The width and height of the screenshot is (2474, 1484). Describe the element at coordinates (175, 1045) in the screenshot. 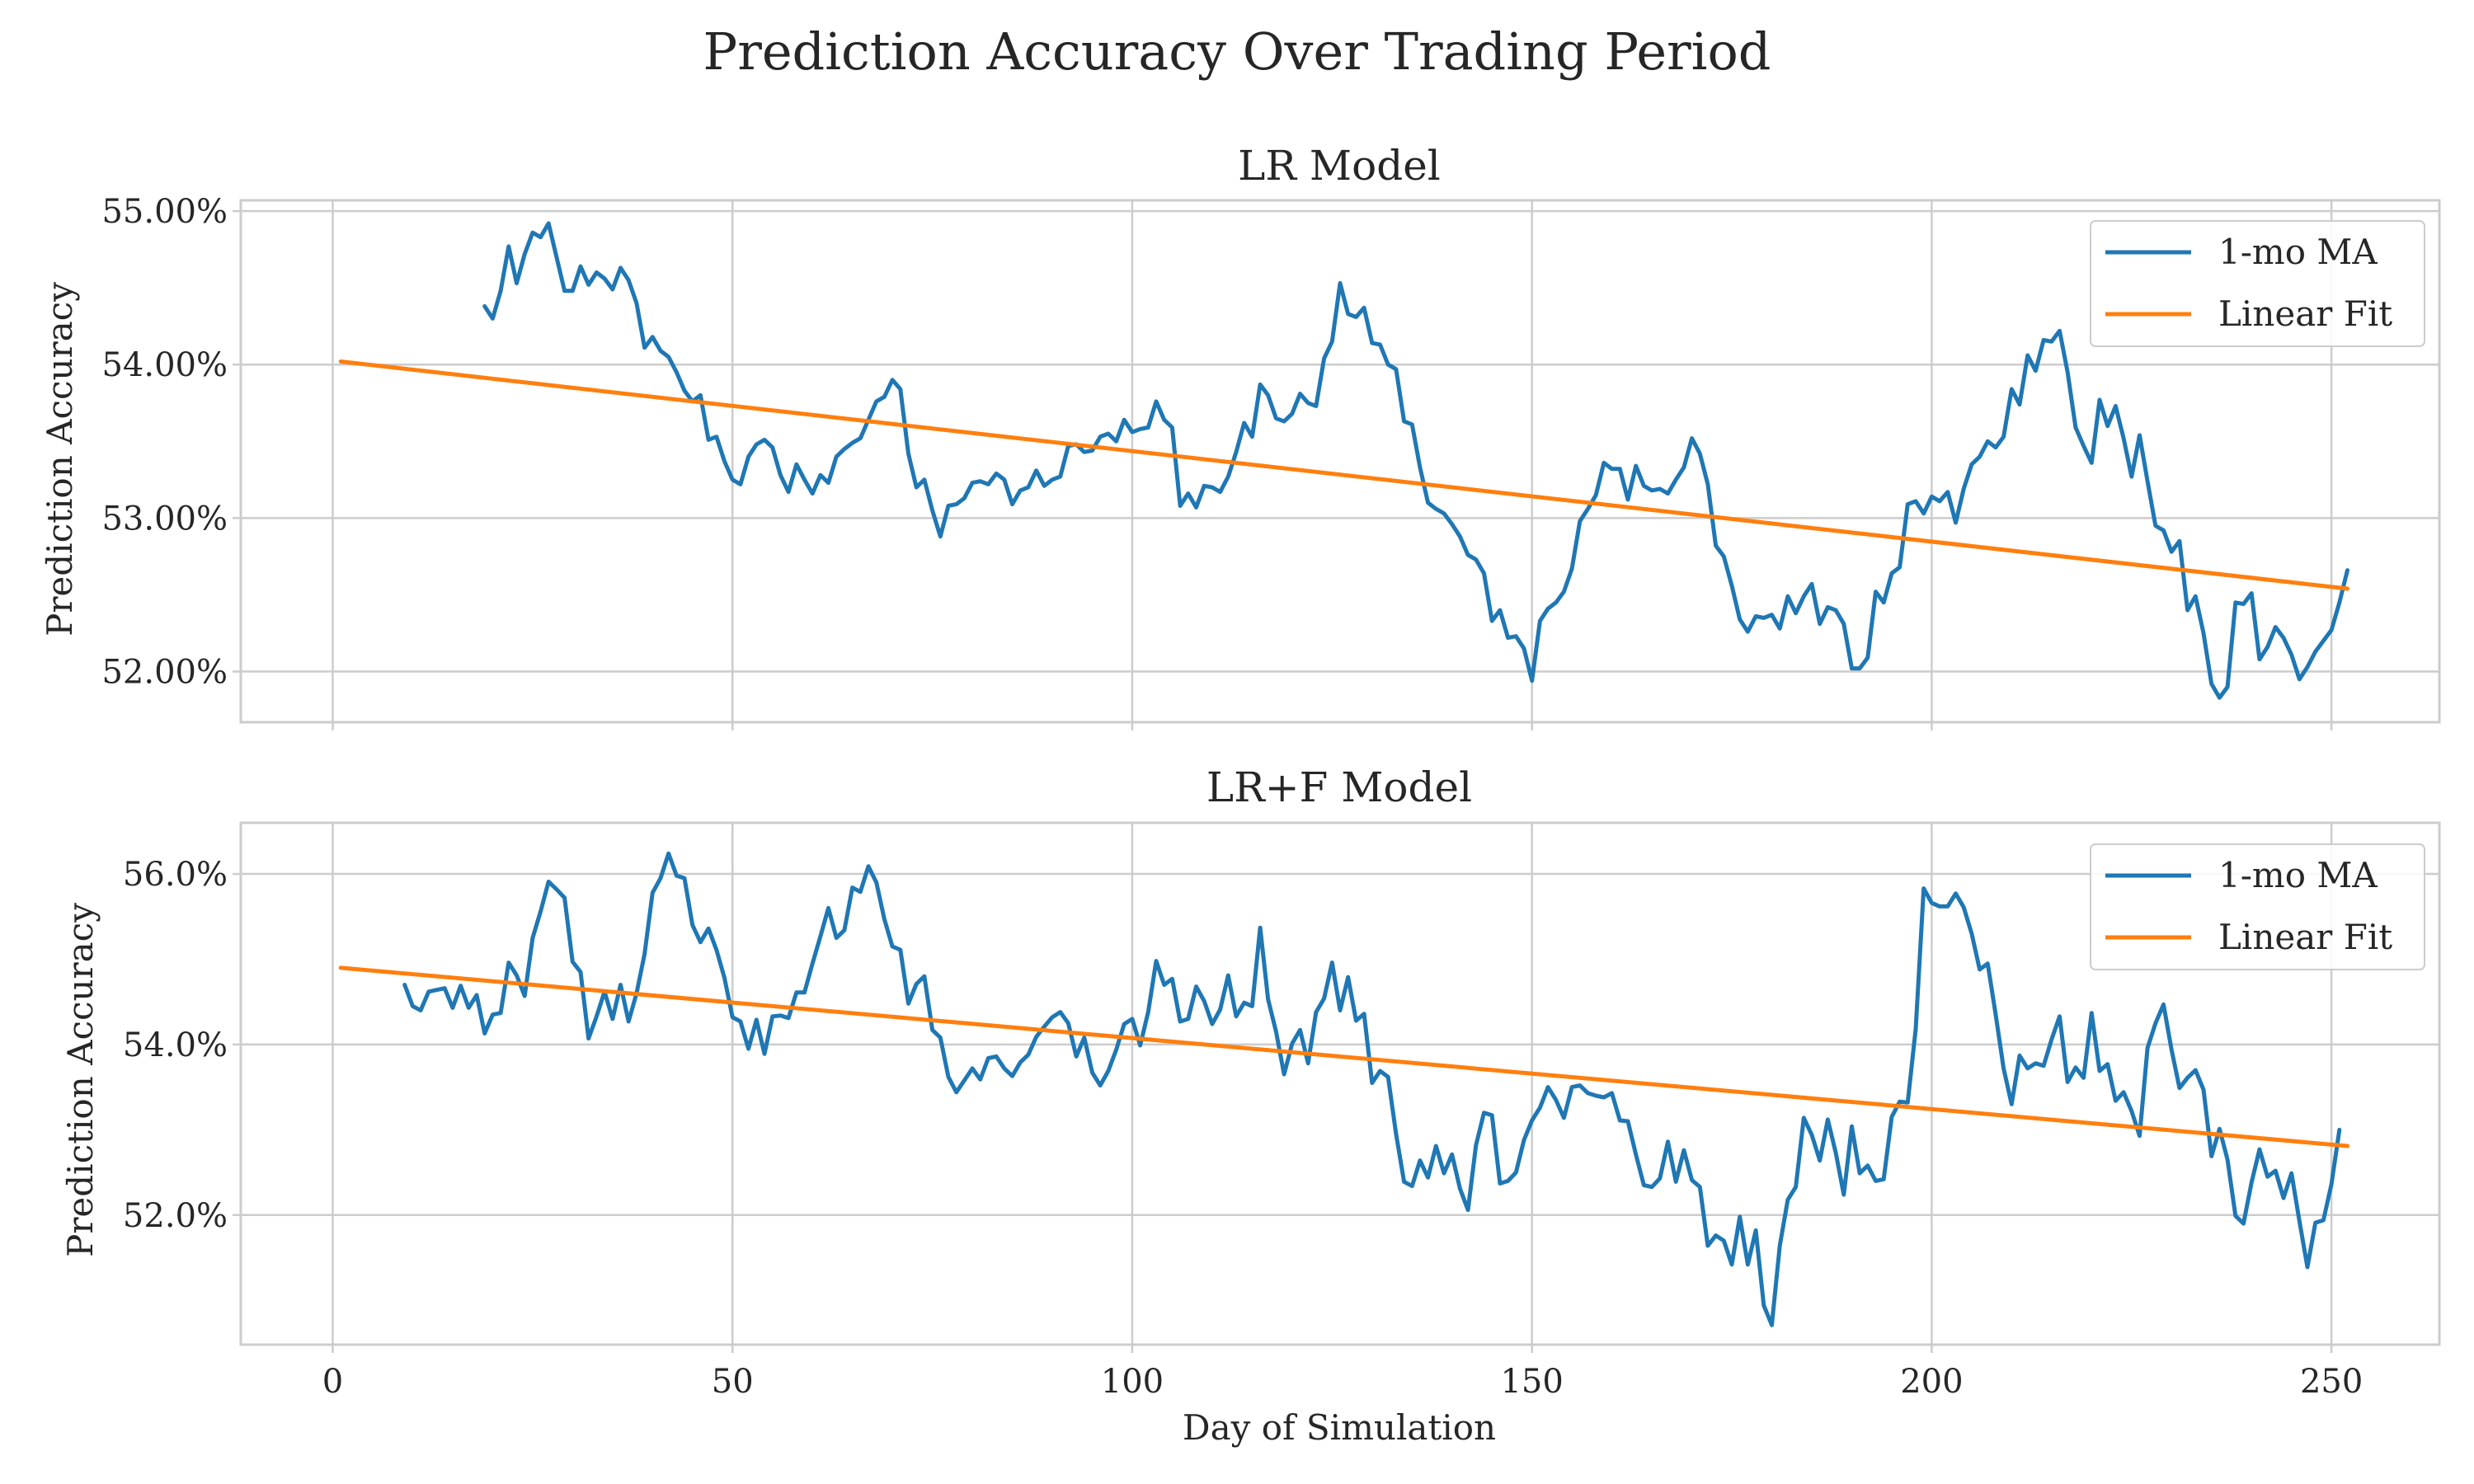

I see `lrf-model-ytick-label: 54.0%` at that location.